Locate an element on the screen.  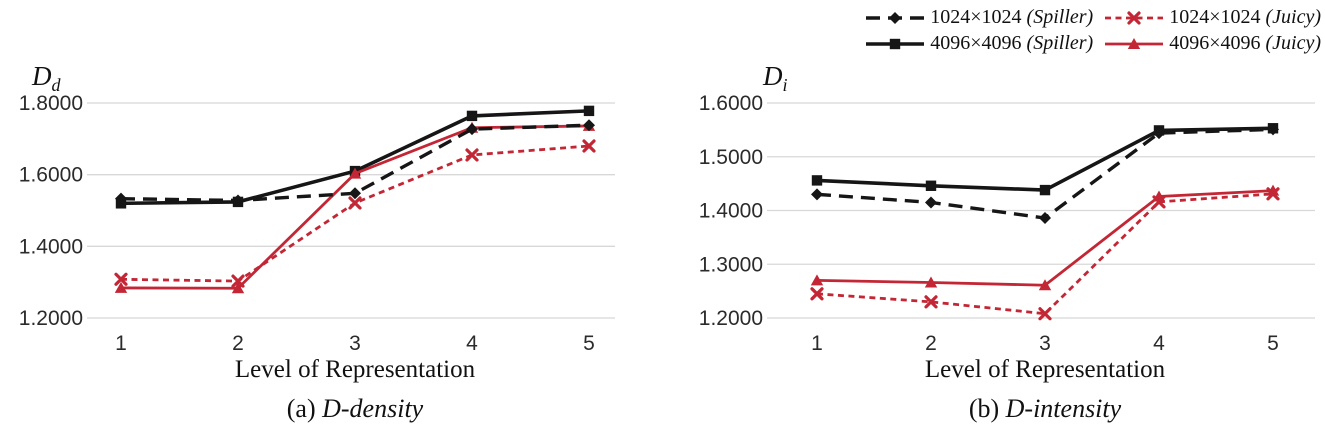
series-juicy4096-line is located at coordinates (1045, 238).